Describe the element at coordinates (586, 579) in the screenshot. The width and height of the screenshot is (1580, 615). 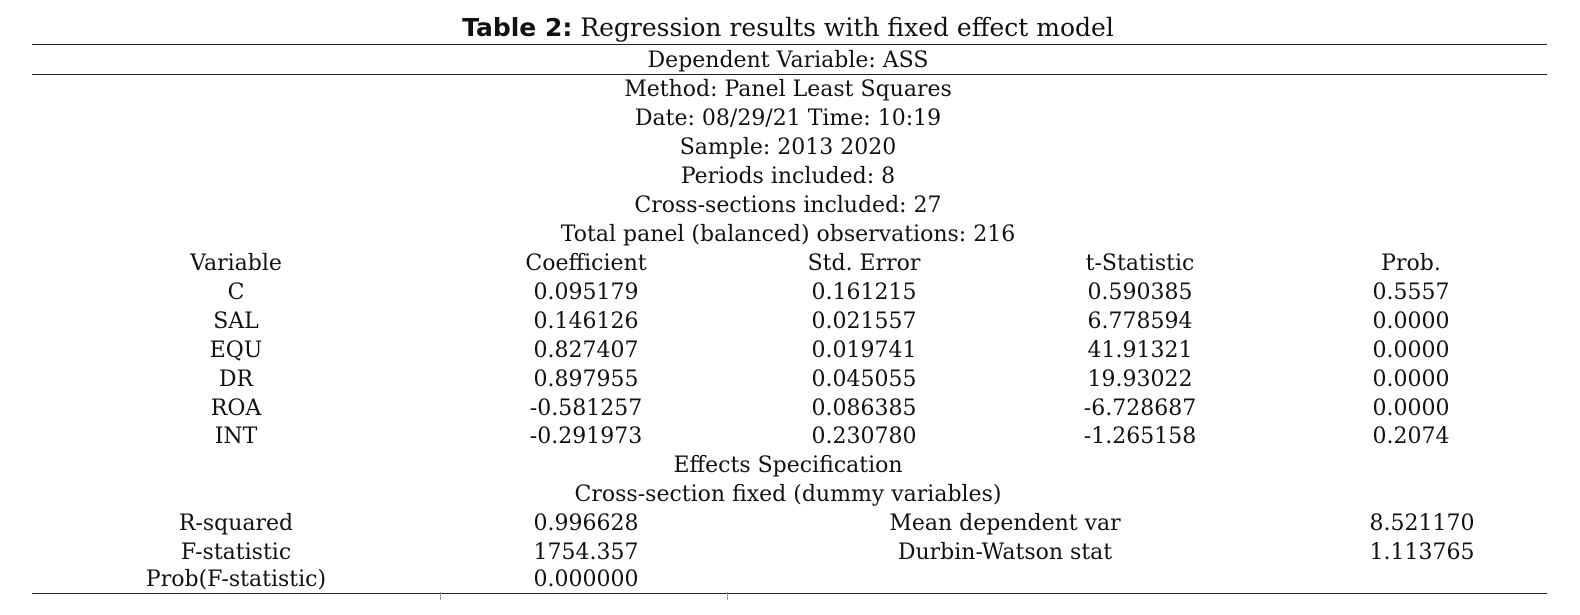
I see `stat-value: 0.000000` at that location.